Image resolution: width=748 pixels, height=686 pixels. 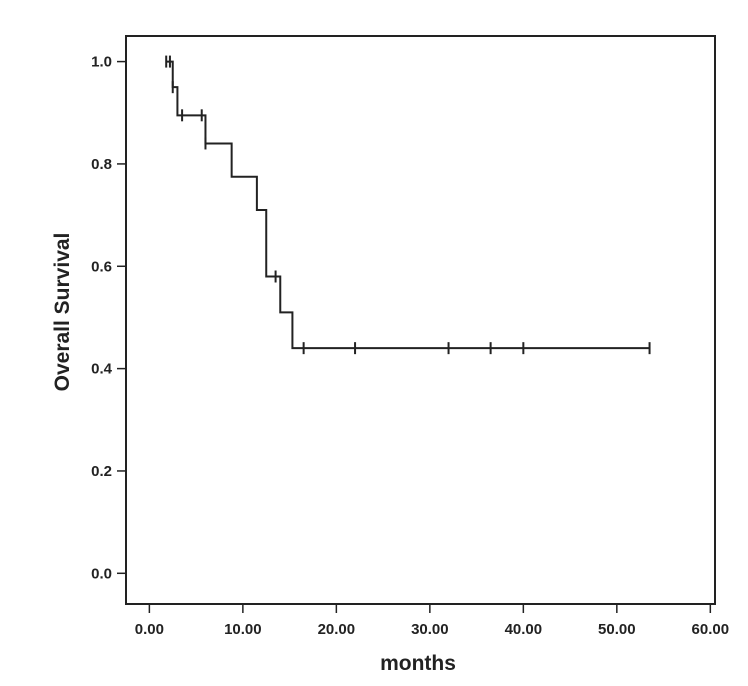 I want to click on y-tick-label: 0.0, so click(x=101, y=573).